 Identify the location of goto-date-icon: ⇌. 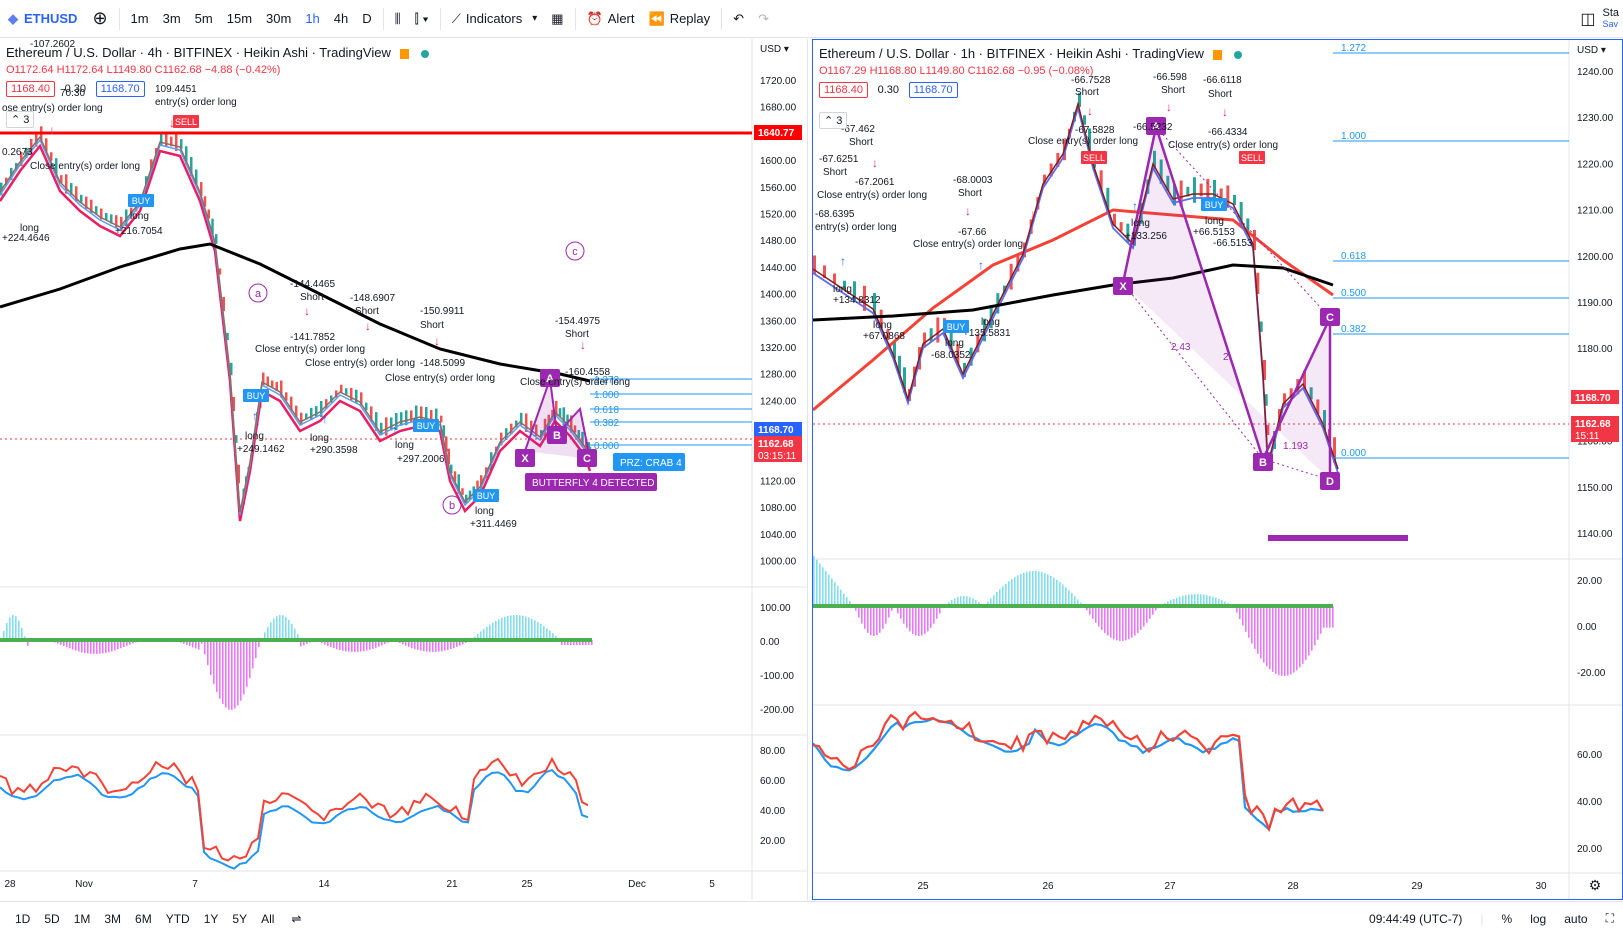
(296, 918).